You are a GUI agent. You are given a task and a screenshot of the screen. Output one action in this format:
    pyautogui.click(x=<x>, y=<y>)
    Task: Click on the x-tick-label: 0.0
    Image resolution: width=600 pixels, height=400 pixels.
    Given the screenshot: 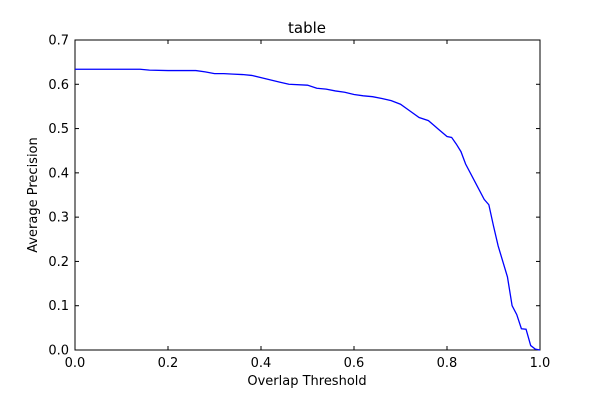 What is the action you would take?
    pyautogui.click(x=75, y=363)
    